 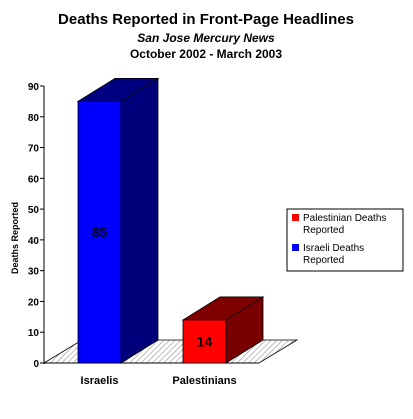 I want to click on y-tick-label: 80, so click(x=34, y=118).